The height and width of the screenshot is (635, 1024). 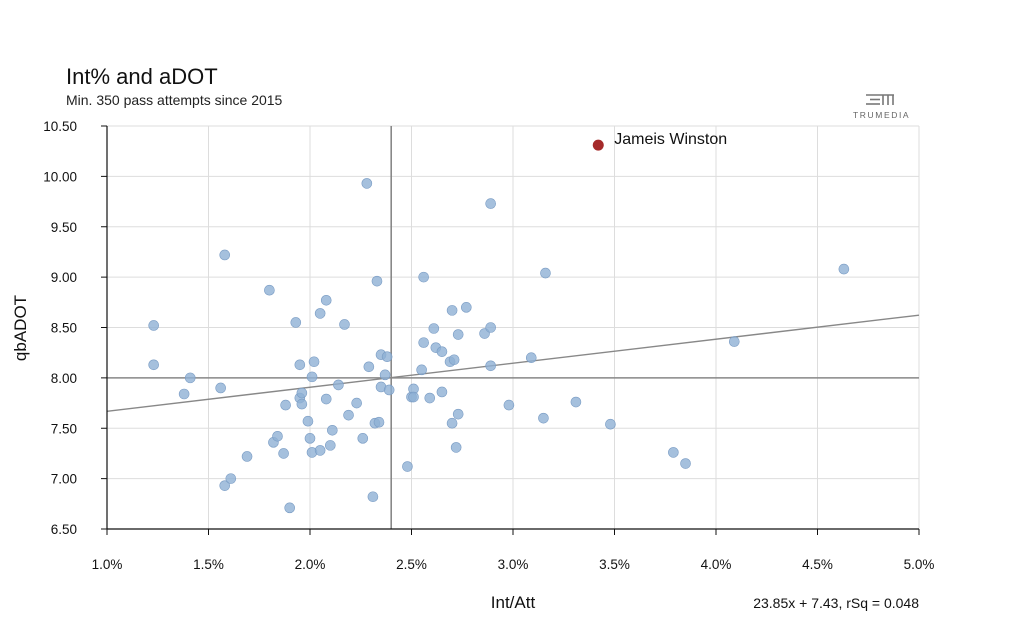 I want to click on x-tick-label-1: 1.5%, so click(x=208, y=564).